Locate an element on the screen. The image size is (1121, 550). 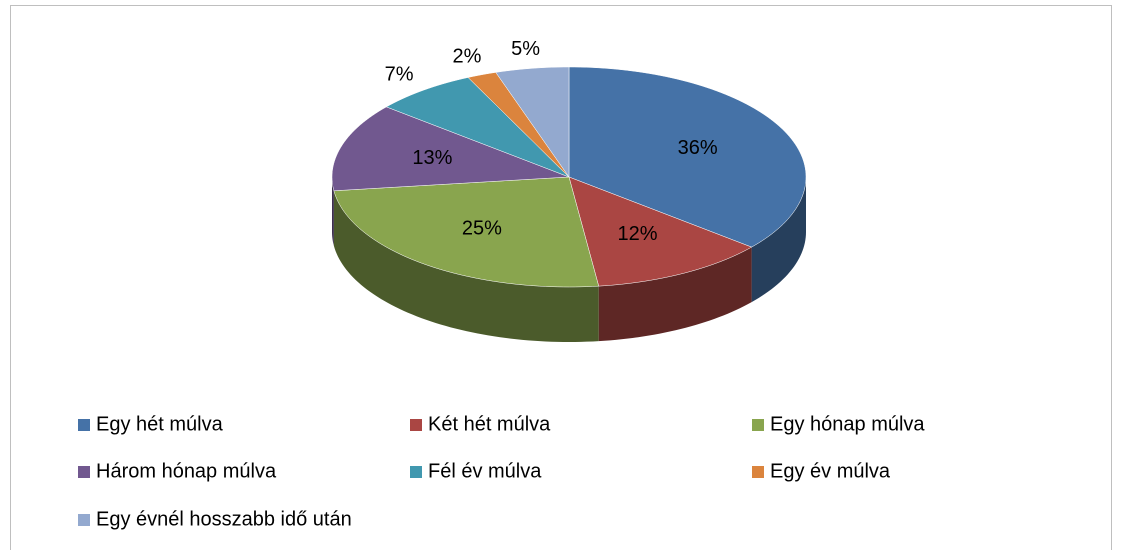
data-label: 13% is located at coordinates (432, 158).